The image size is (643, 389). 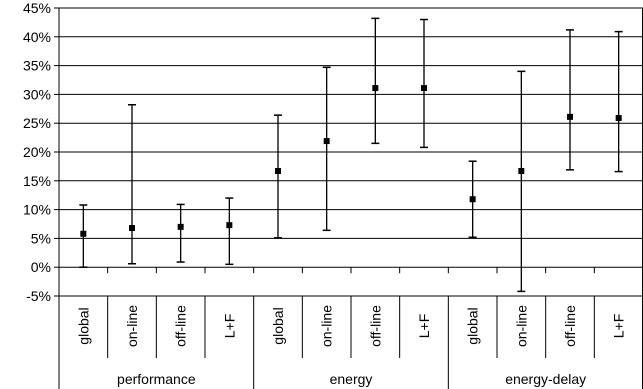 What do you see at coordinates (229, 231) in the screenshot?
I see `data-point-performance-L+F` at bounding box center [229, 231].